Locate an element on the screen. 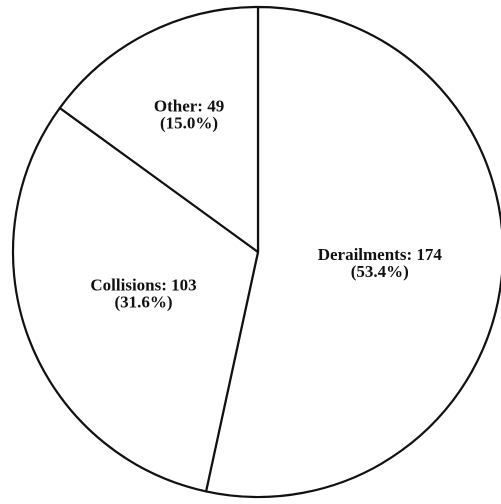 This screenshot has width=501, height=504. slice-percent: (15.0%) is located at coordinates (189, 123).